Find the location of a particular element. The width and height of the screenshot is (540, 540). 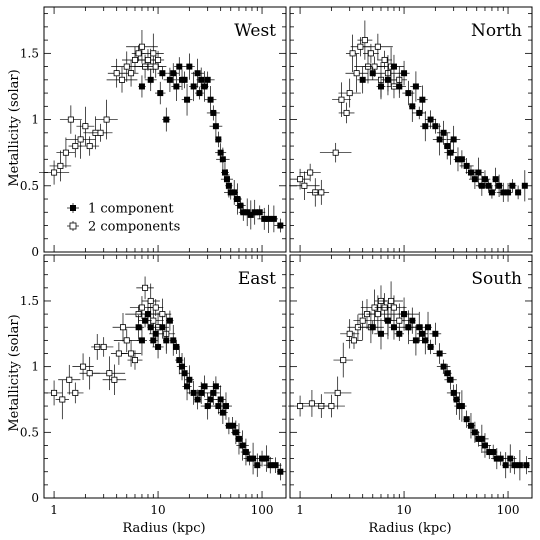

panel-title-east: East is located at coordinates (257, 279).